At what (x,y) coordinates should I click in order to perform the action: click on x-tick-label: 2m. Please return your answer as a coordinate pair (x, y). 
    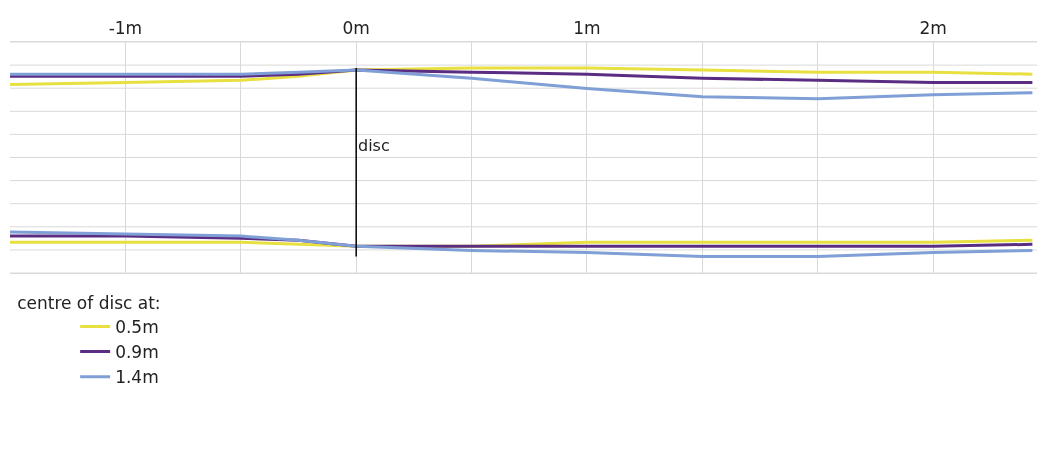
    Looking at the image, I should click on (933, 28).